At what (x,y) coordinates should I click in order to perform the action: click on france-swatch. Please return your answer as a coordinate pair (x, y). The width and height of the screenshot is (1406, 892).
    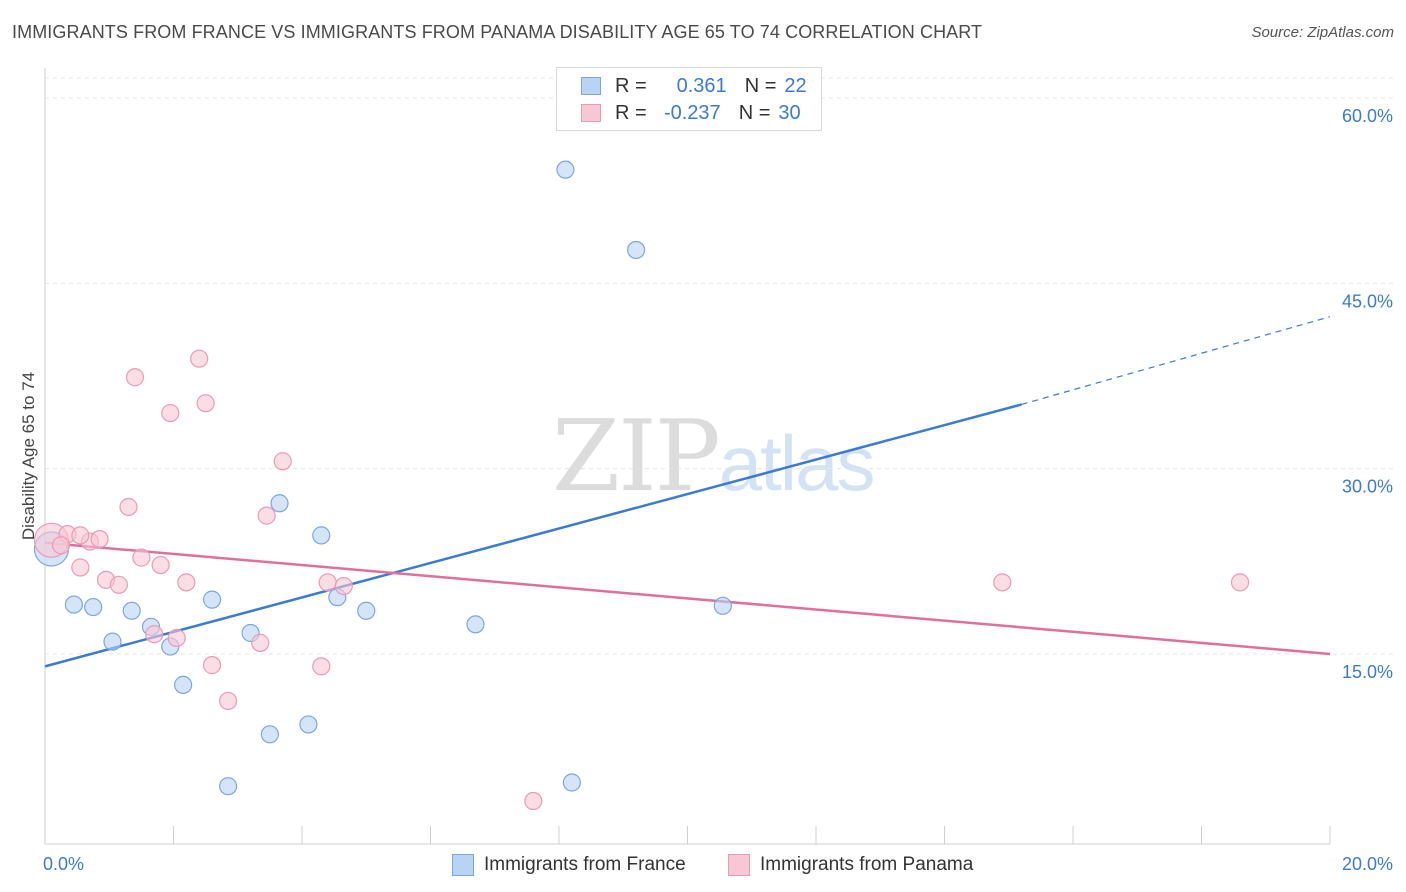
    Looking at the image, I should click on (591, 86).